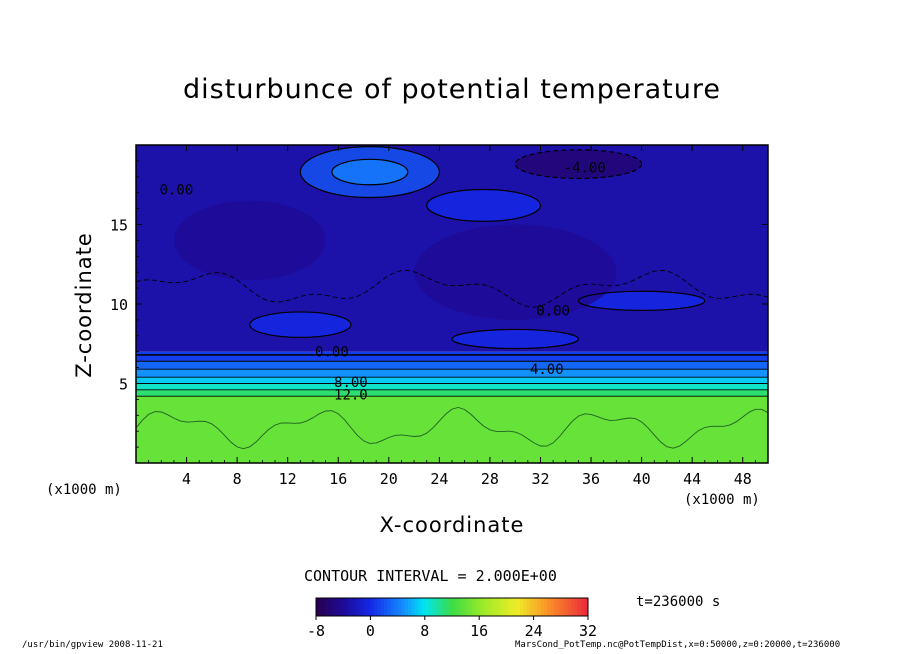  Describe the element at coordinates (430, 576) in the screenshot. I see `contour-interval-label: CONTOUR INTERVAL = 2.000E+00` at that location.